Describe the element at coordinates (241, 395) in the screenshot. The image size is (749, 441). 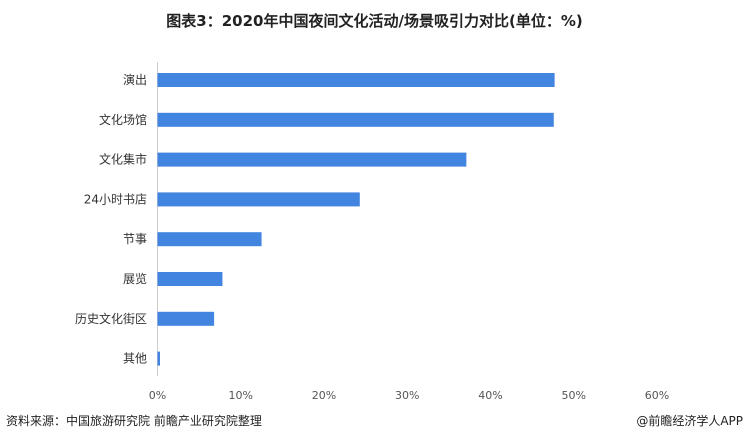
I see `x-tick-label: 10%` at that location.